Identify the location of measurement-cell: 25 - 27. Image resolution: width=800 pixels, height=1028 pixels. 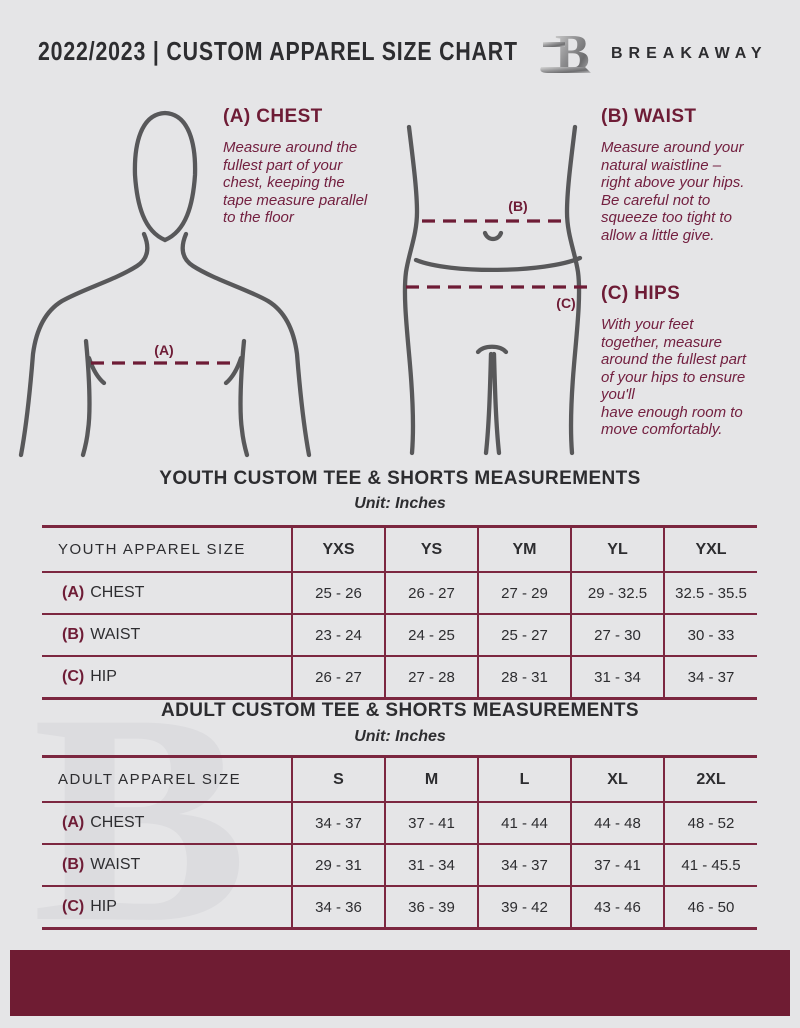
(524, 634).